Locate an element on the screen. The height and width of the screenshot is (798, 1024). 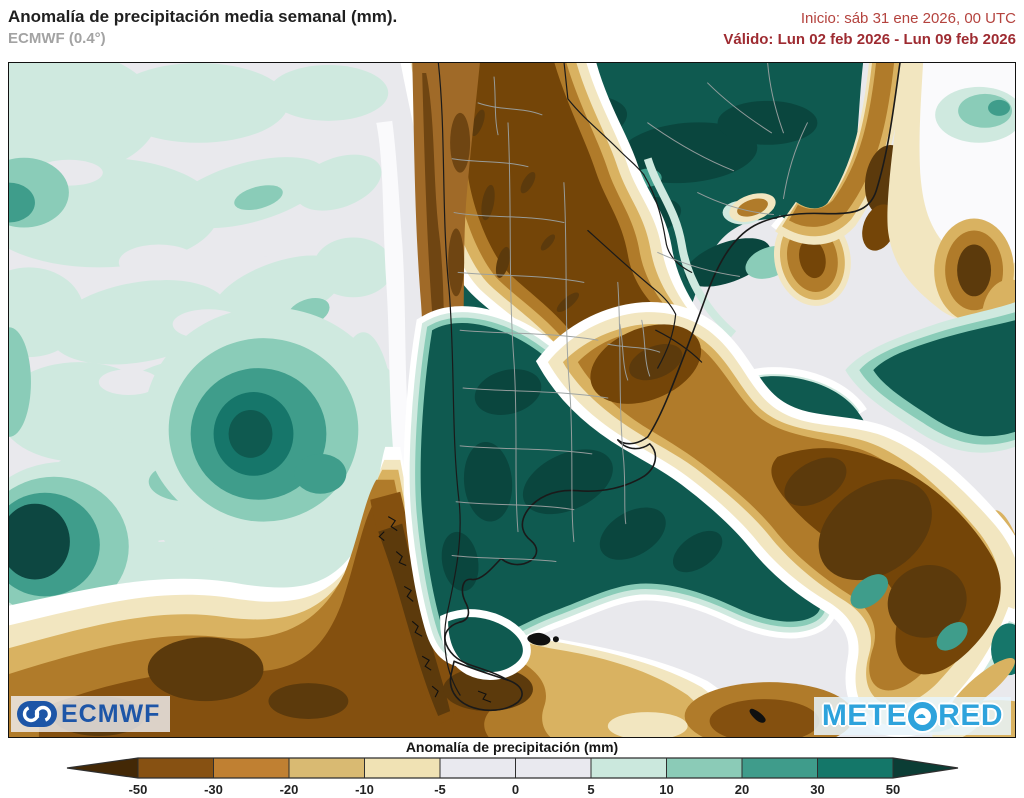
ecmwf-mark-icon is located at coordinates (37, 714).